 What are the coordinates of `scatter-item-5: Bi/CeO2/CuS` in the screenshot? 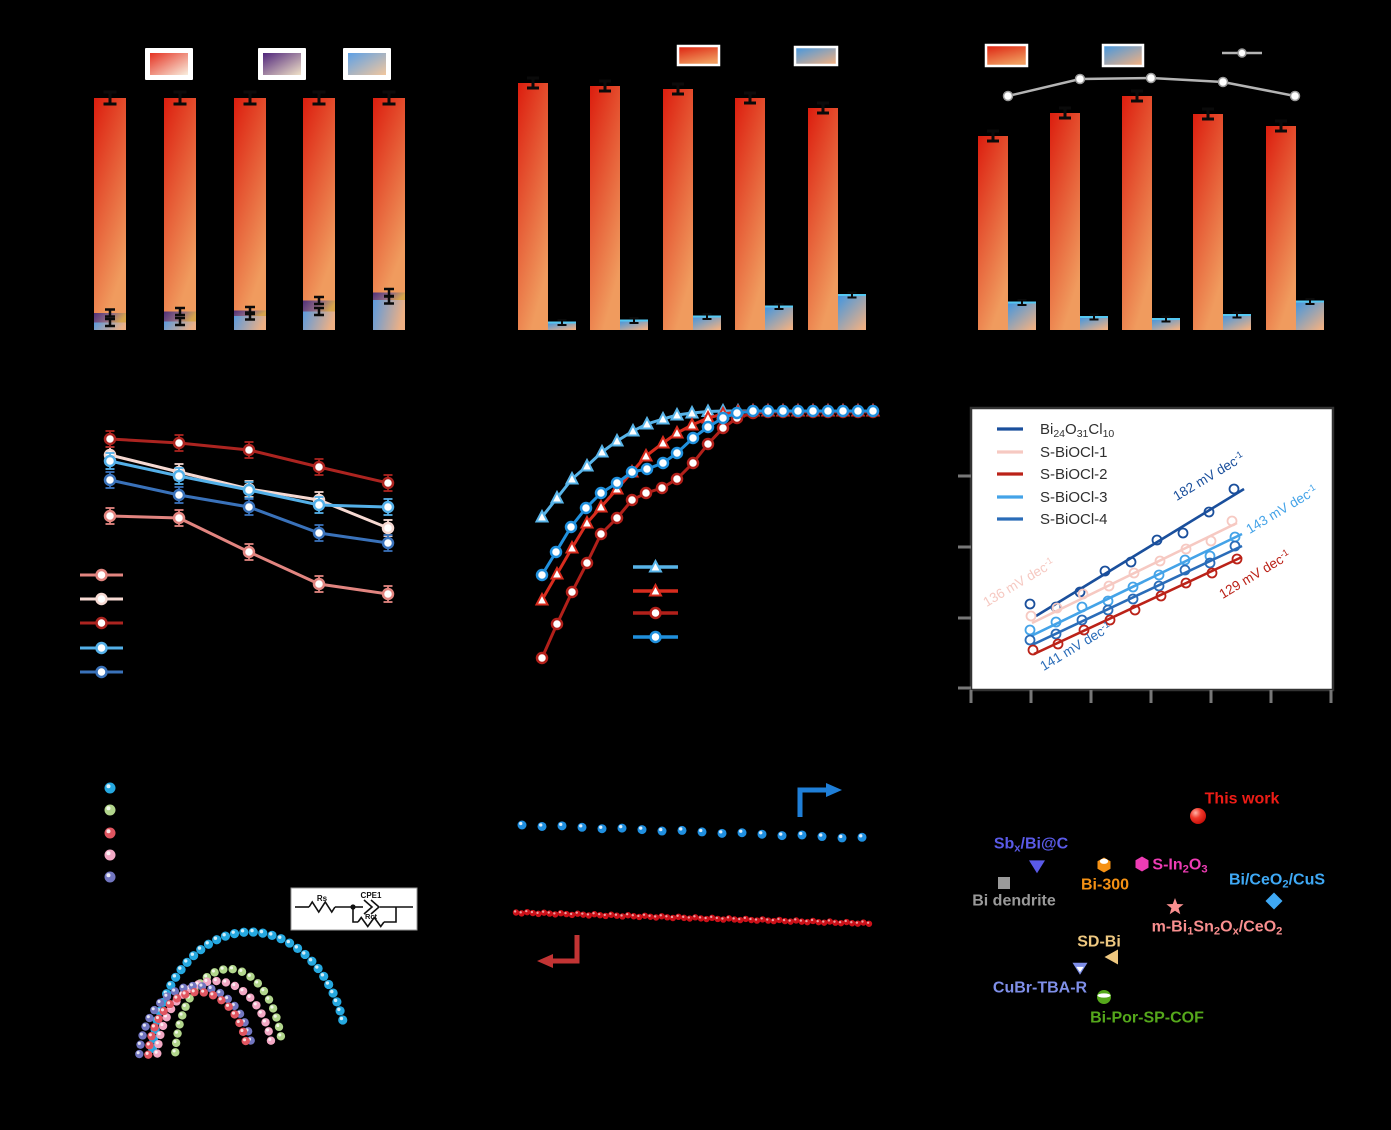 It's located at (1277, 891).